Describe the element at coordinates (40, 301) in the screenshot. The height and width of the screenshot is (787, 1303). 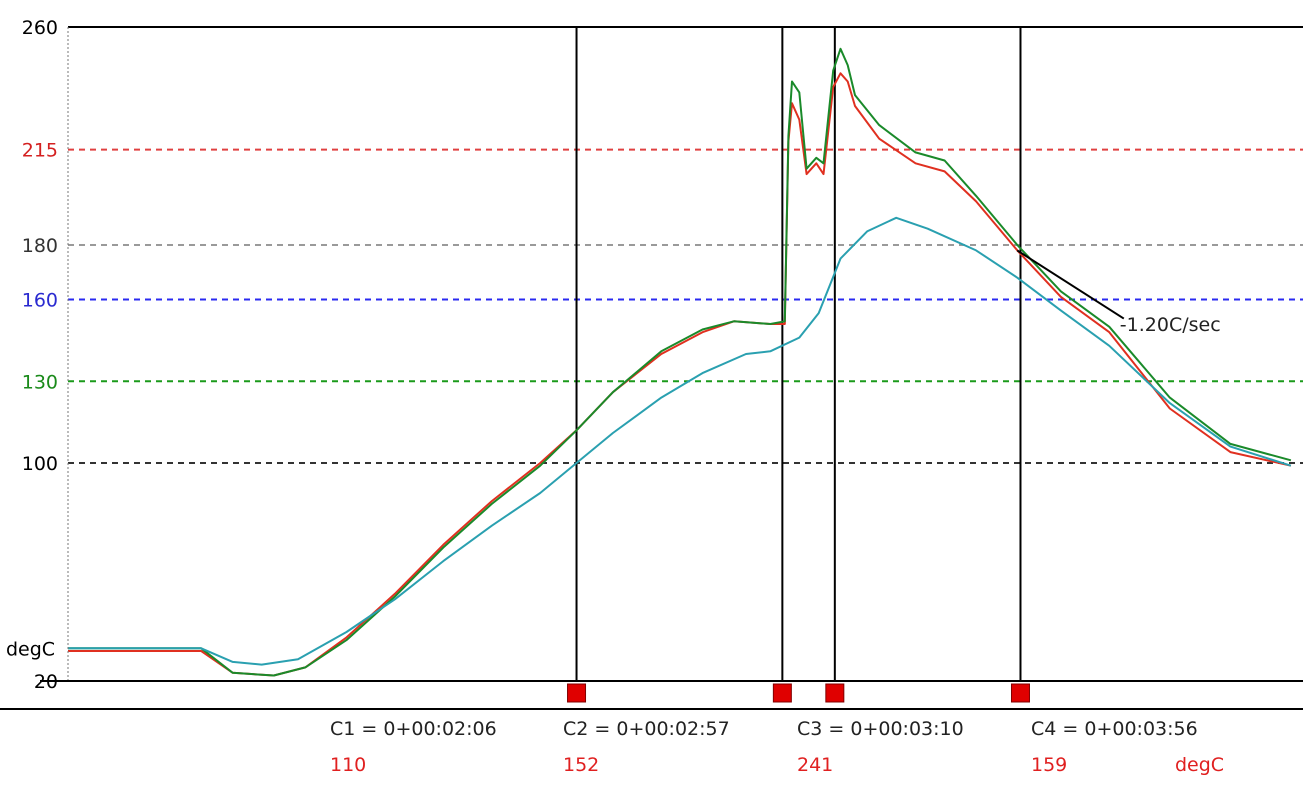
I see `y-tick-label-160: 160` at that location.